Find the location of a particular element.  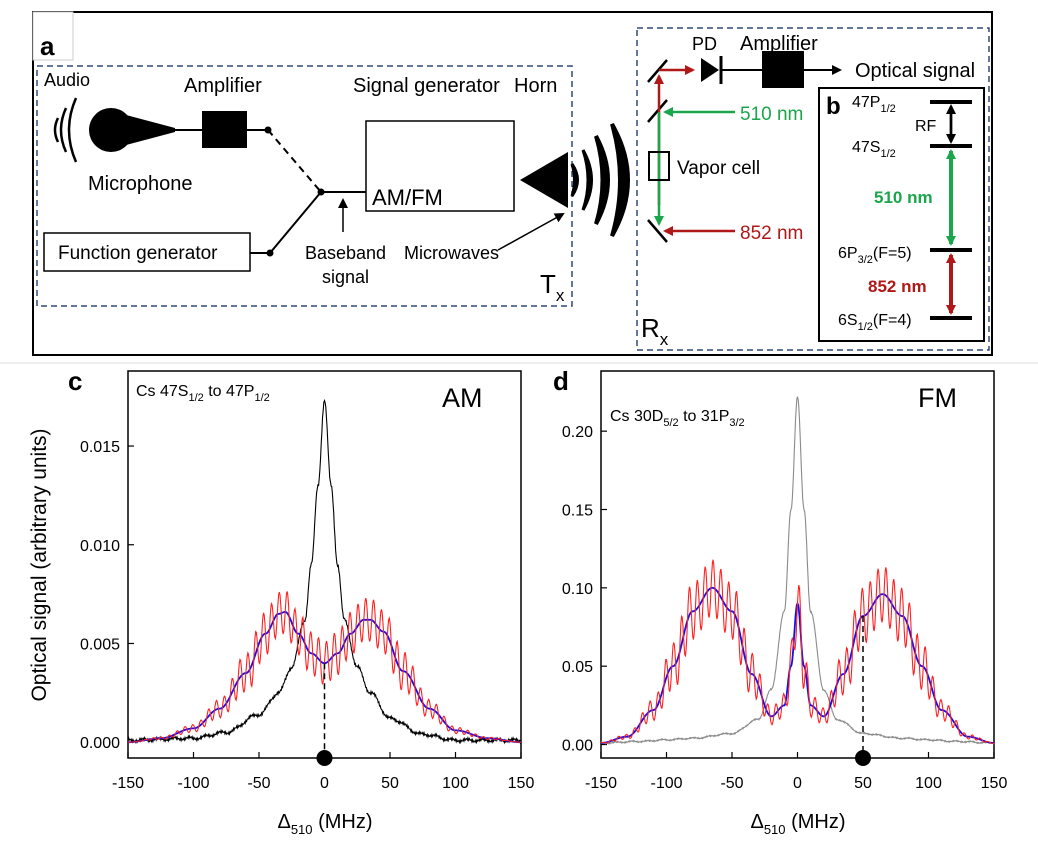

chart-c-corner-label: AM is located at coordinates (462, 398).